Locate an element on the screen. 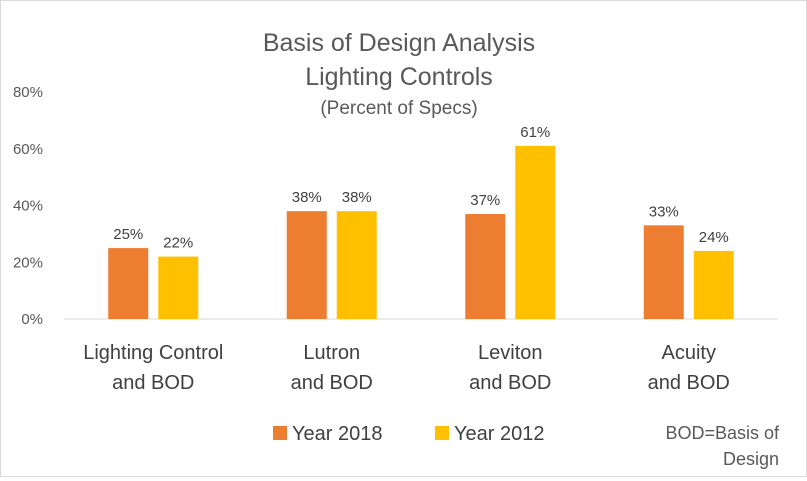 The height and width of the screenshot is (481, 807). chart-subtitle: (Percent of Specs) is located at coordinates (398, 108).